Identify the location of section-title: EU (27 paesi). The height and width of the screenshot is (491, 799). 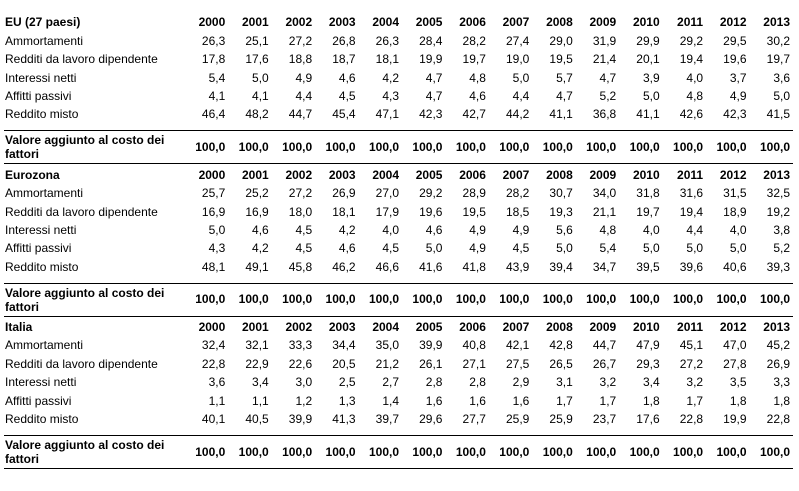
(43, 22).